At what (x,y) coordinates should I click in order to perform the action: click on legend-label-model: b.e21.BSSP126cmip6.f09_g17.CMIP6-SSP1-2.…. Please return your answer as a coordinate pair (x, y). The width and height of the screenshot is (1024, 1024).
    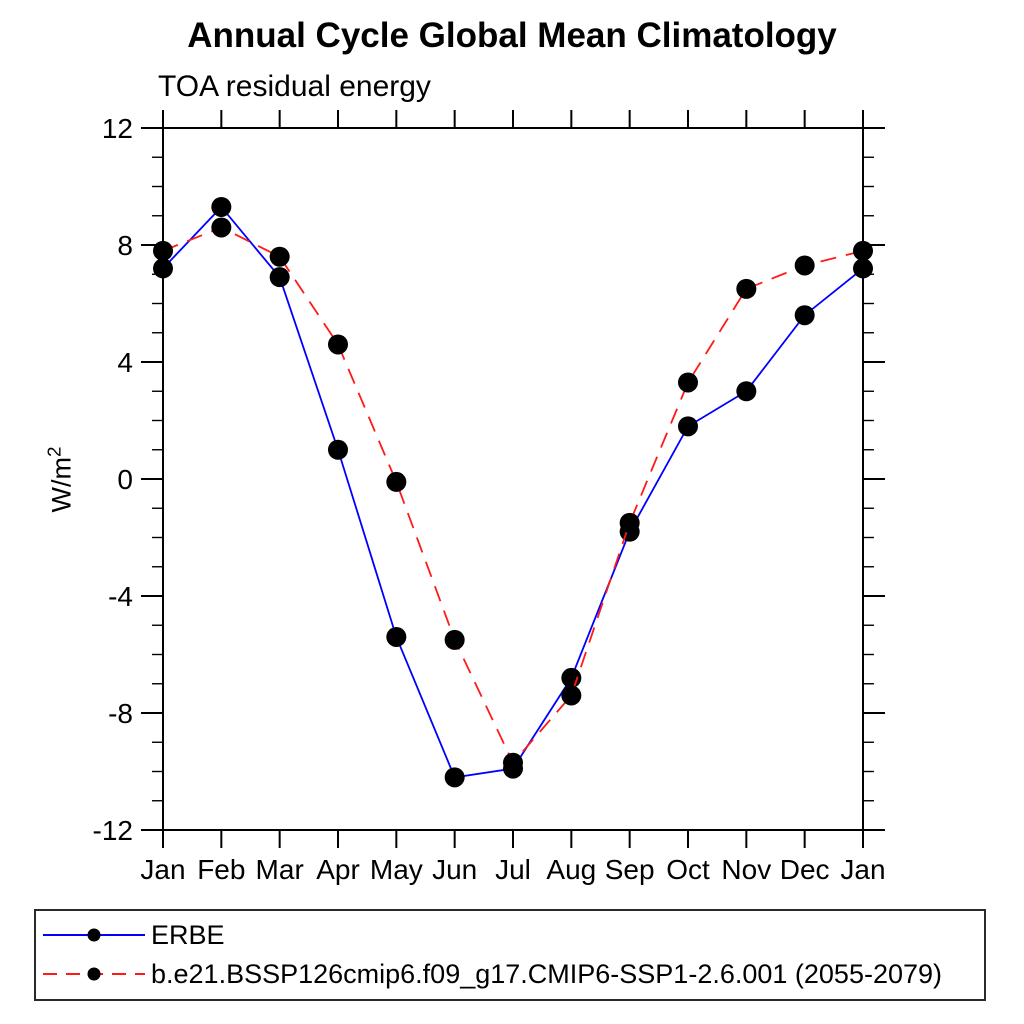
    Looking at the image, I should click on (547, 973).